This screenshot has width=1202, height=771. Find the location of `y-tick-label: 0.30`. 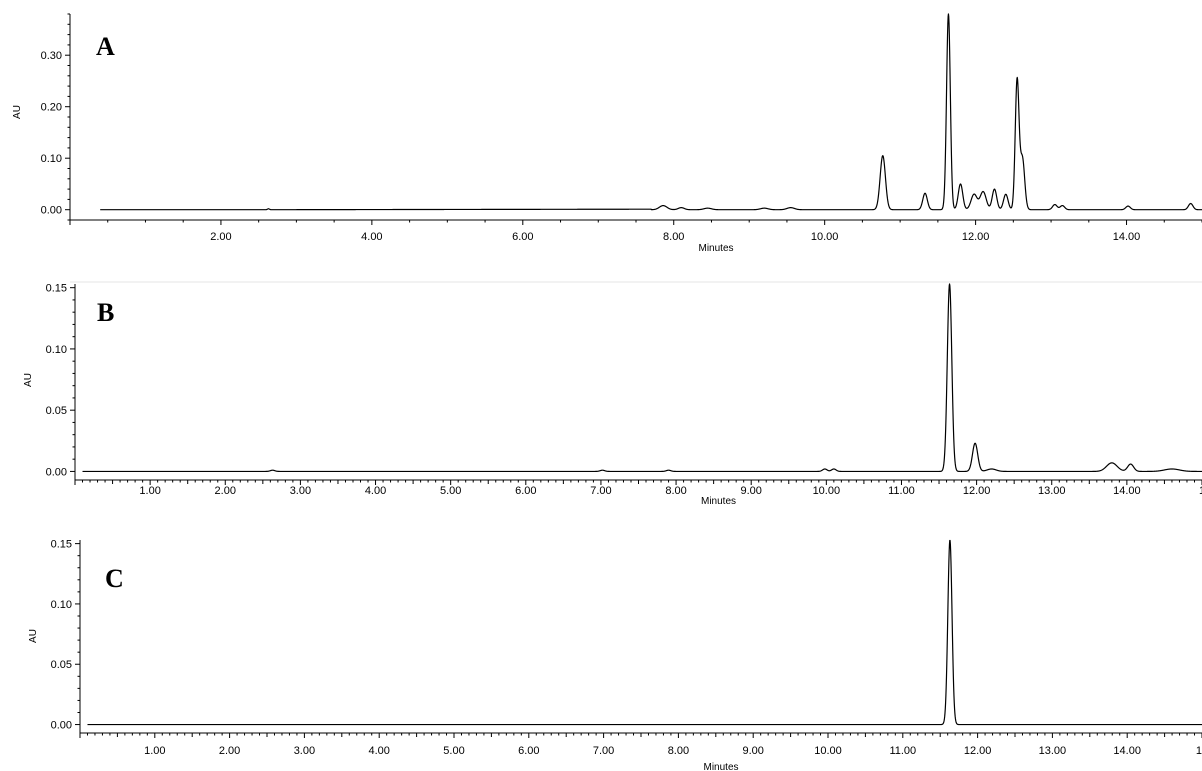

y-tick-label: 0.30 is located at coordinates (51, 56).